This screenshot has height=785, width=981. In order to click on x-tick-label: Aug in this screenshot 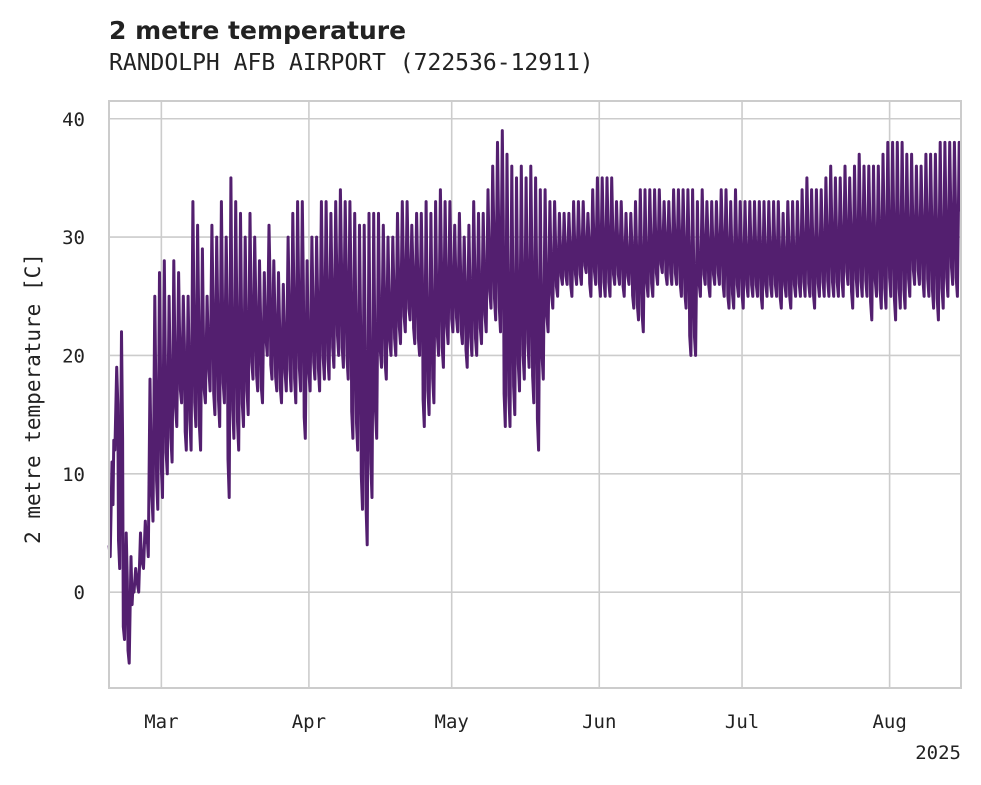, I will do `click(889, 722)`.